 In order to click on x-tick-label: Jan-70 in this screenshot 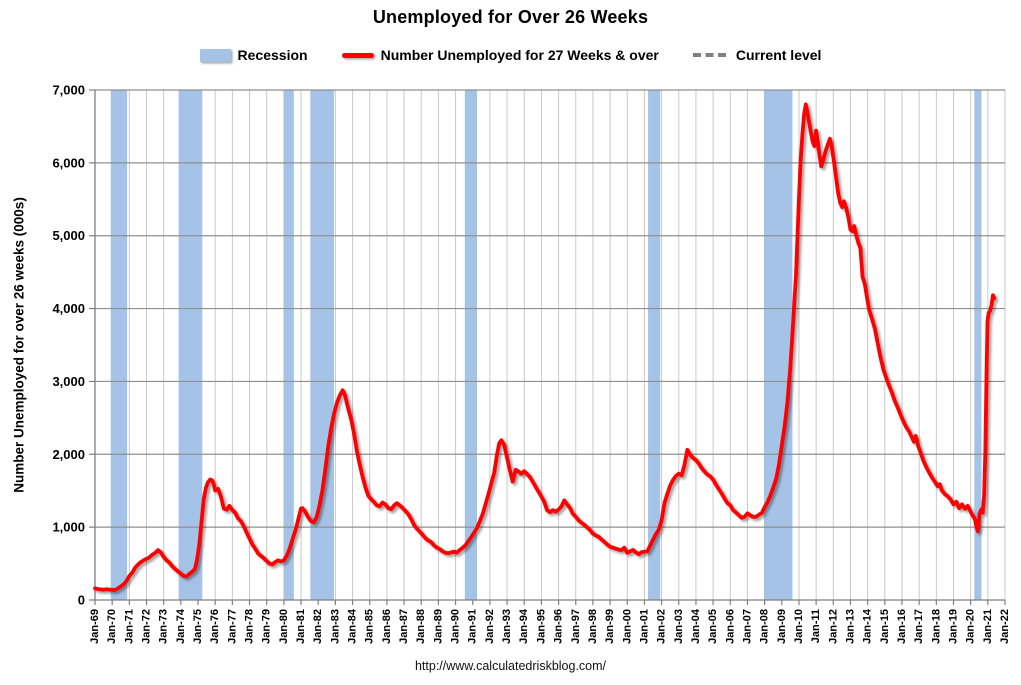, I will do `click(112, 626)`.